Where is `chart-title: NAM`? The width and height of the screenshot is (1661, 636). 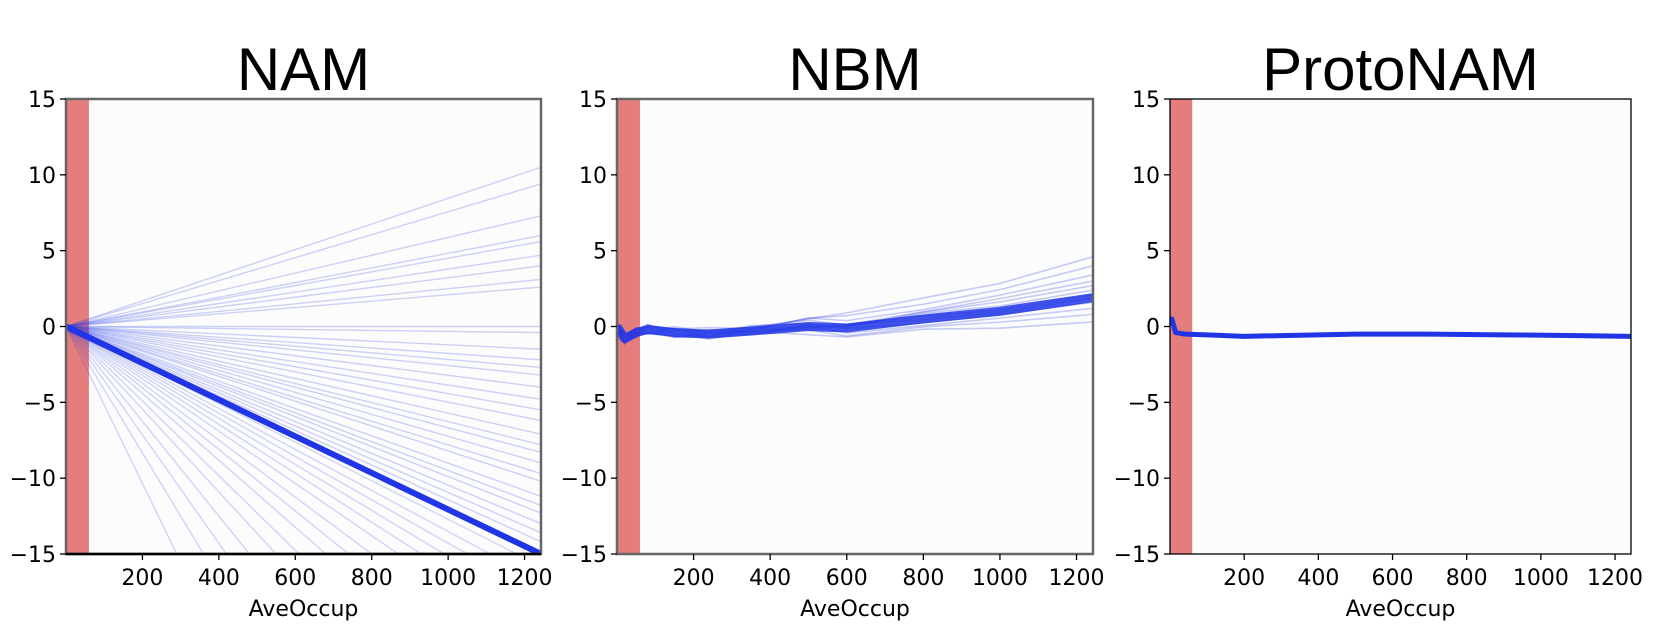 chart-title: NAM is located at coordinates (303, 69).